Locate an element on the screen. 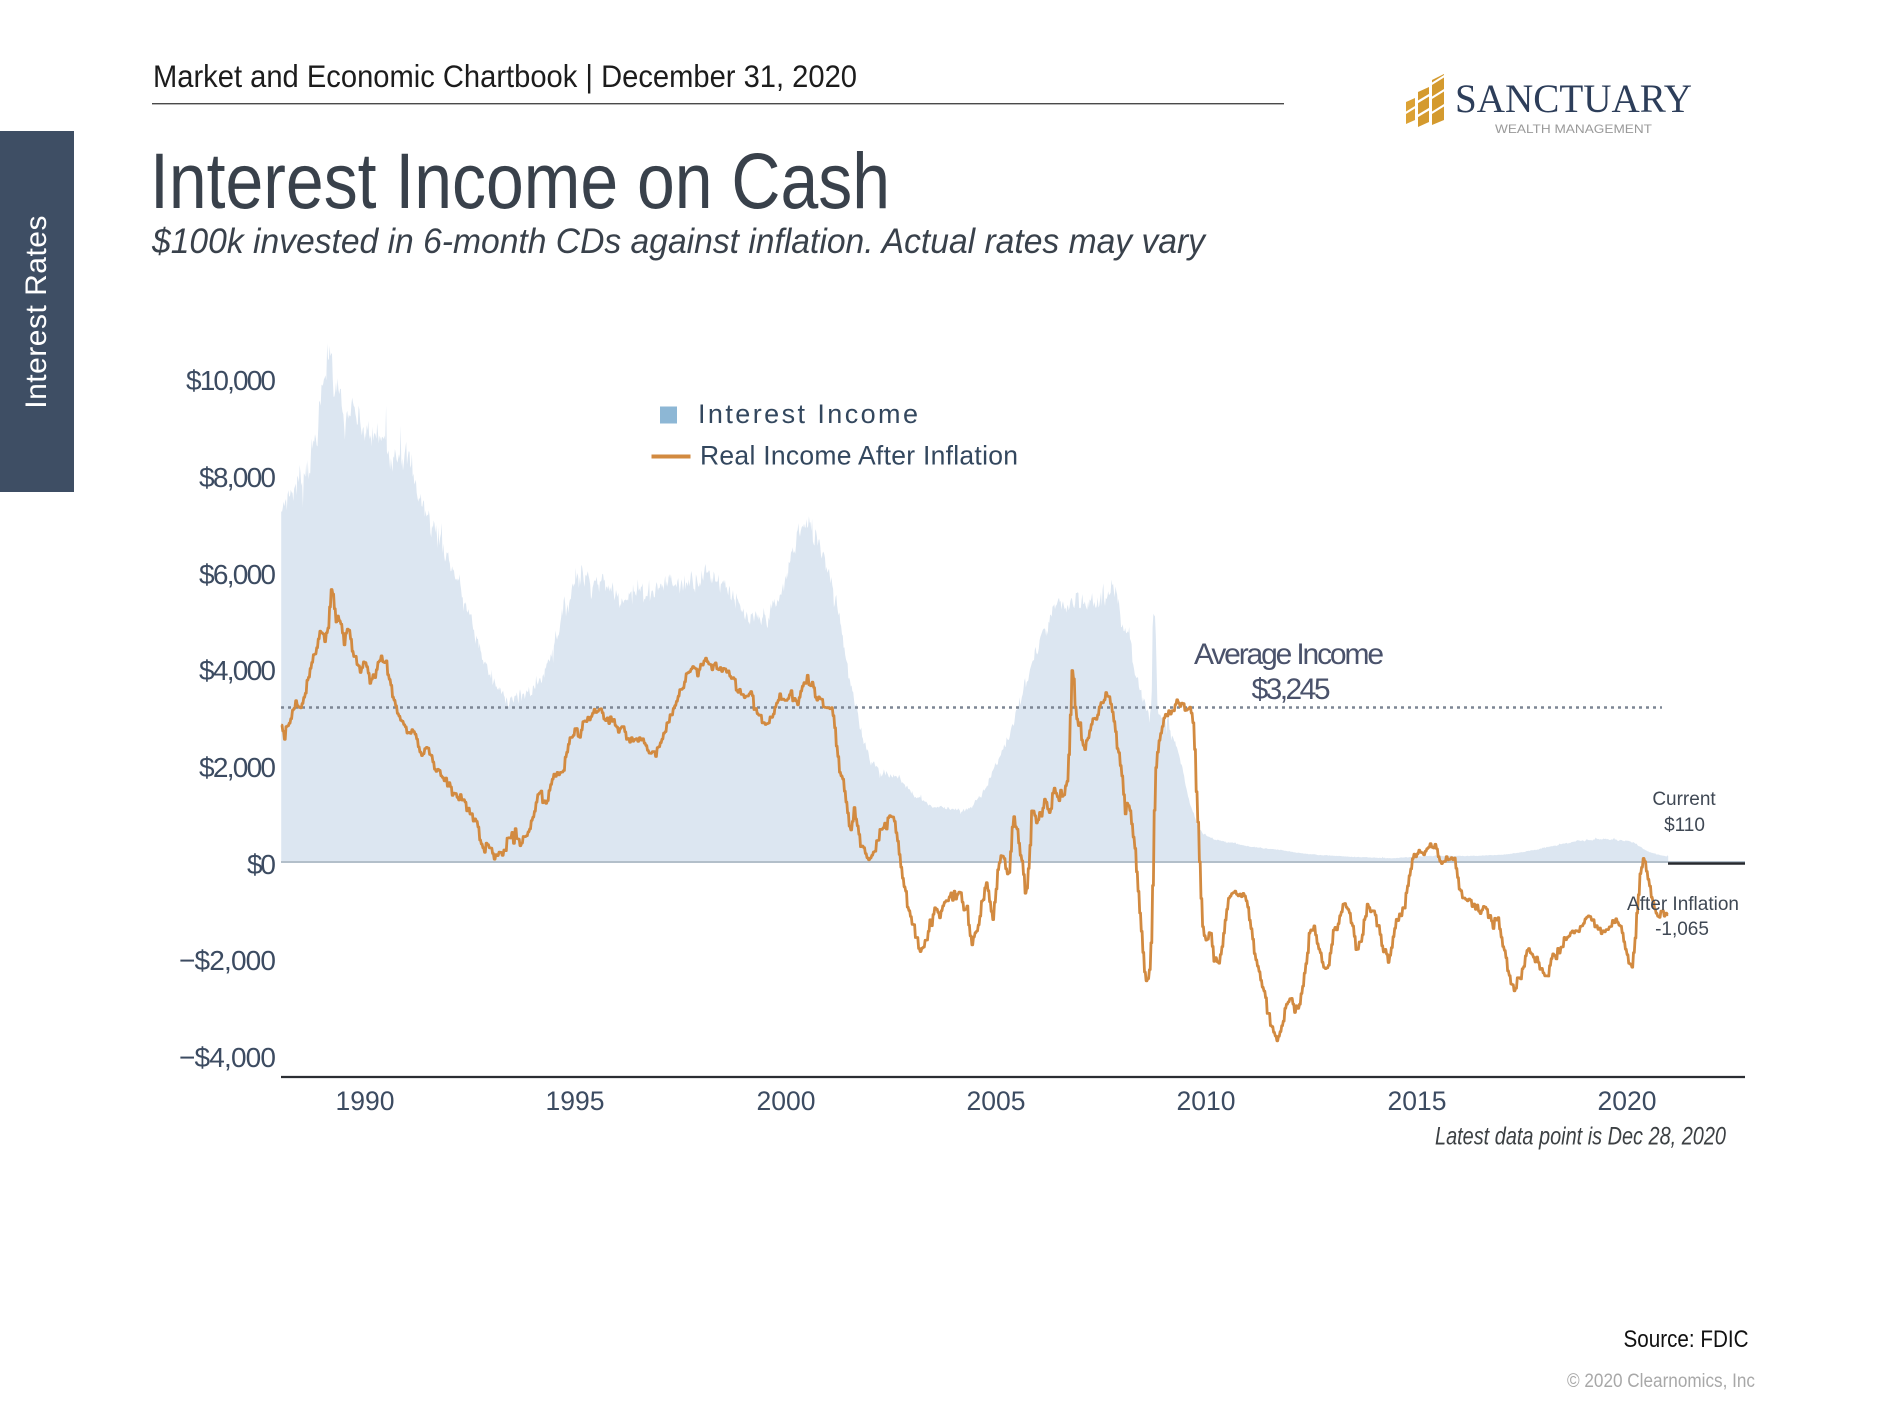  svg-text: Interest Income is located at coordinates (808, 414).